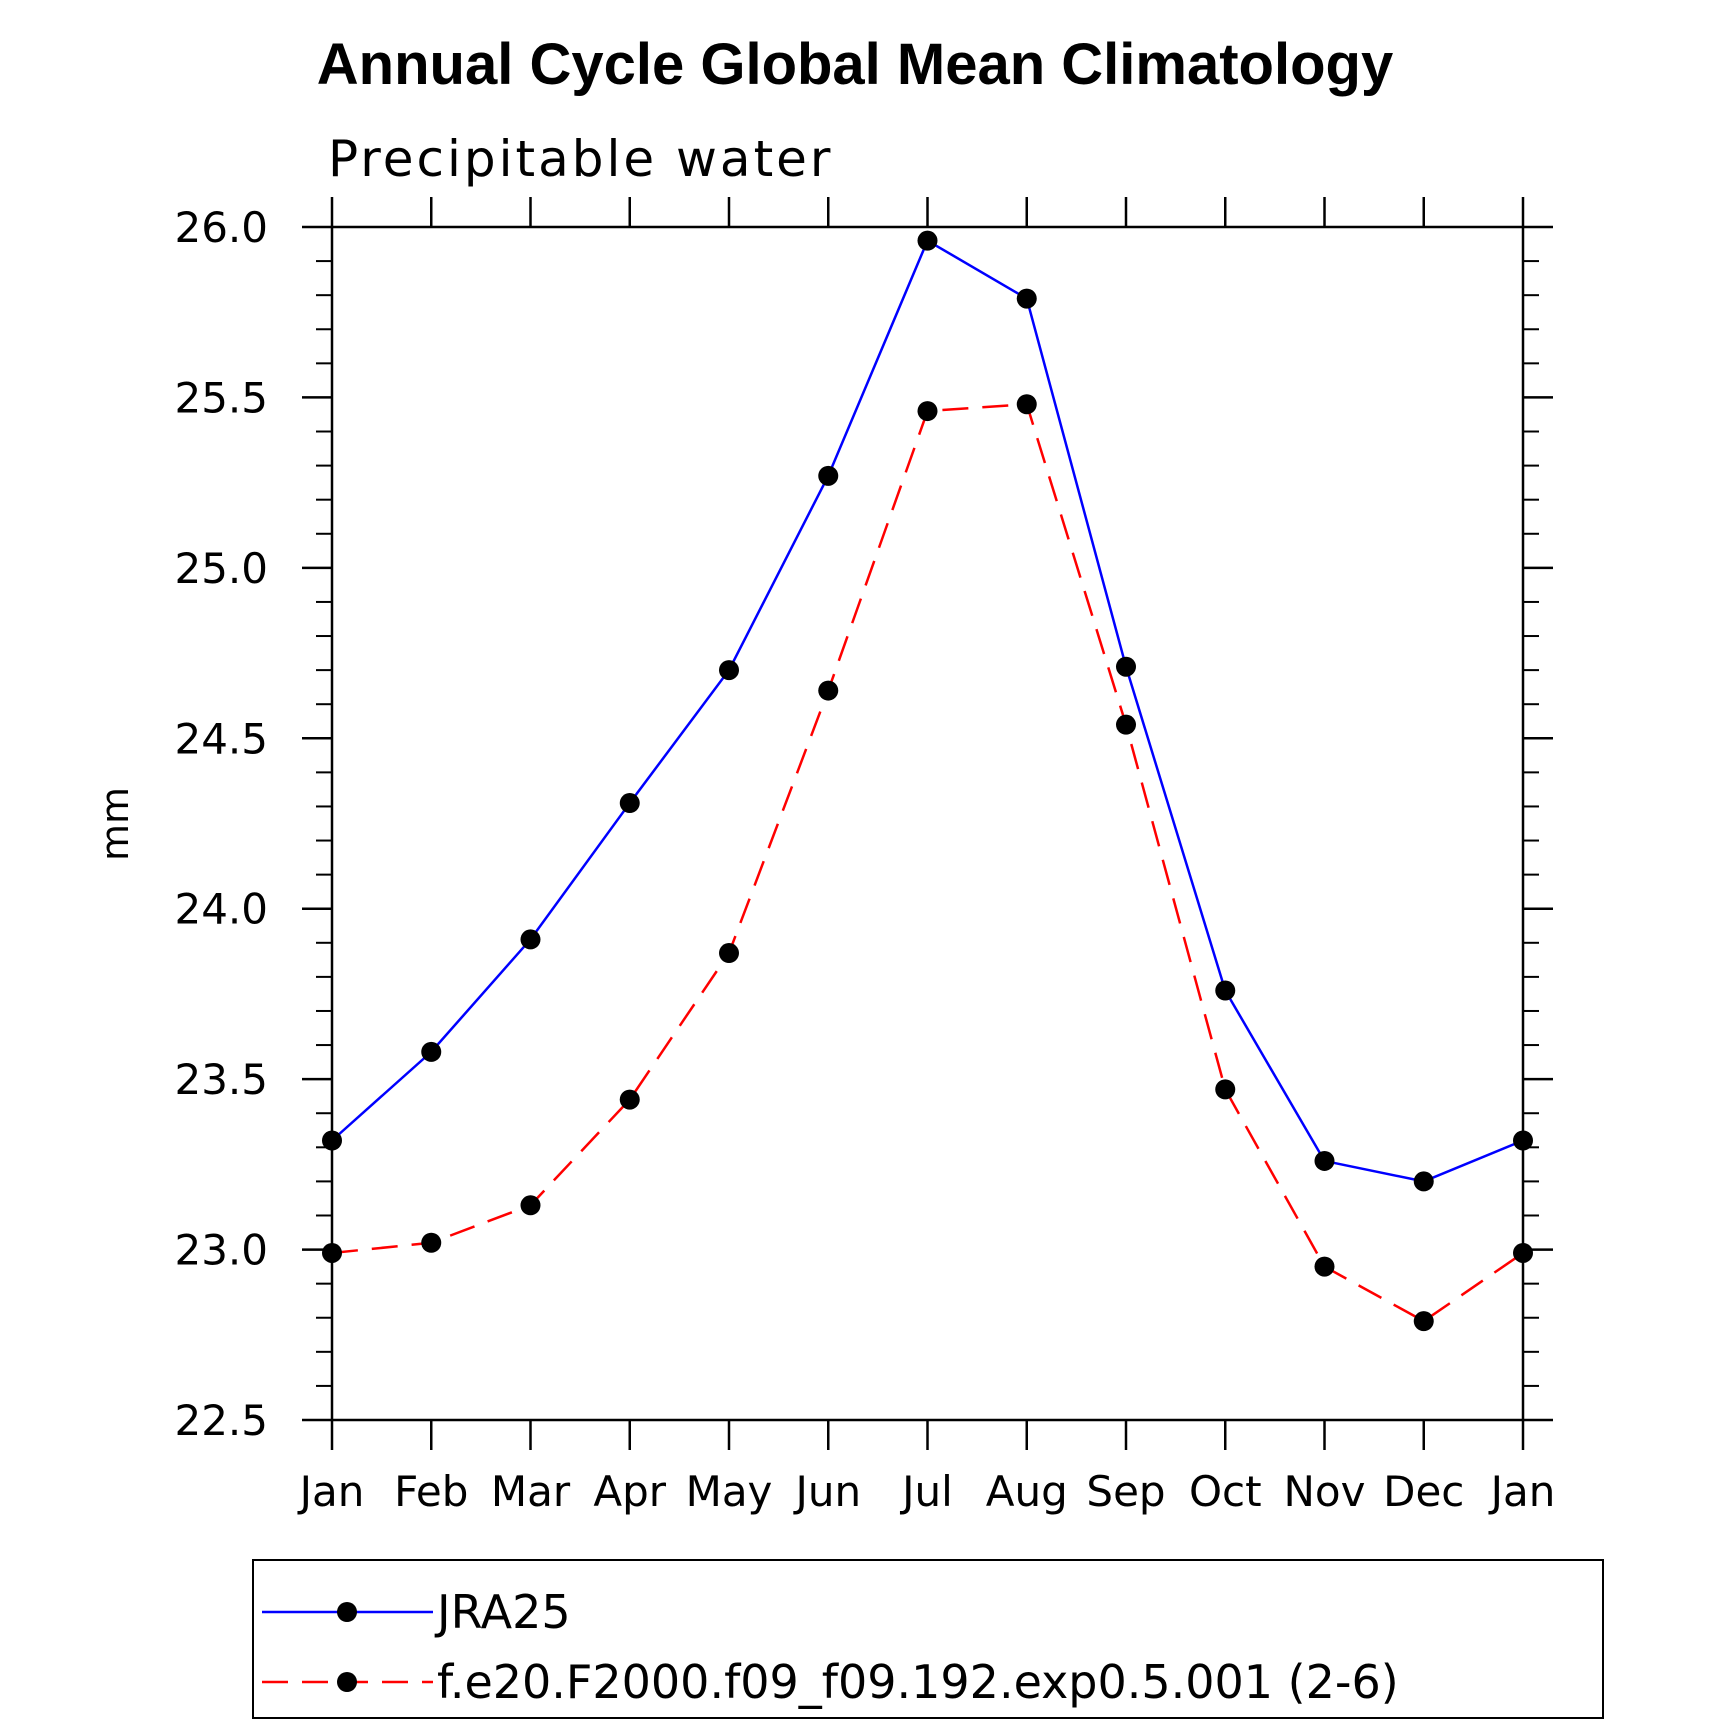  I want to click on y-tick-label: 22.5, so click(221, 1420).